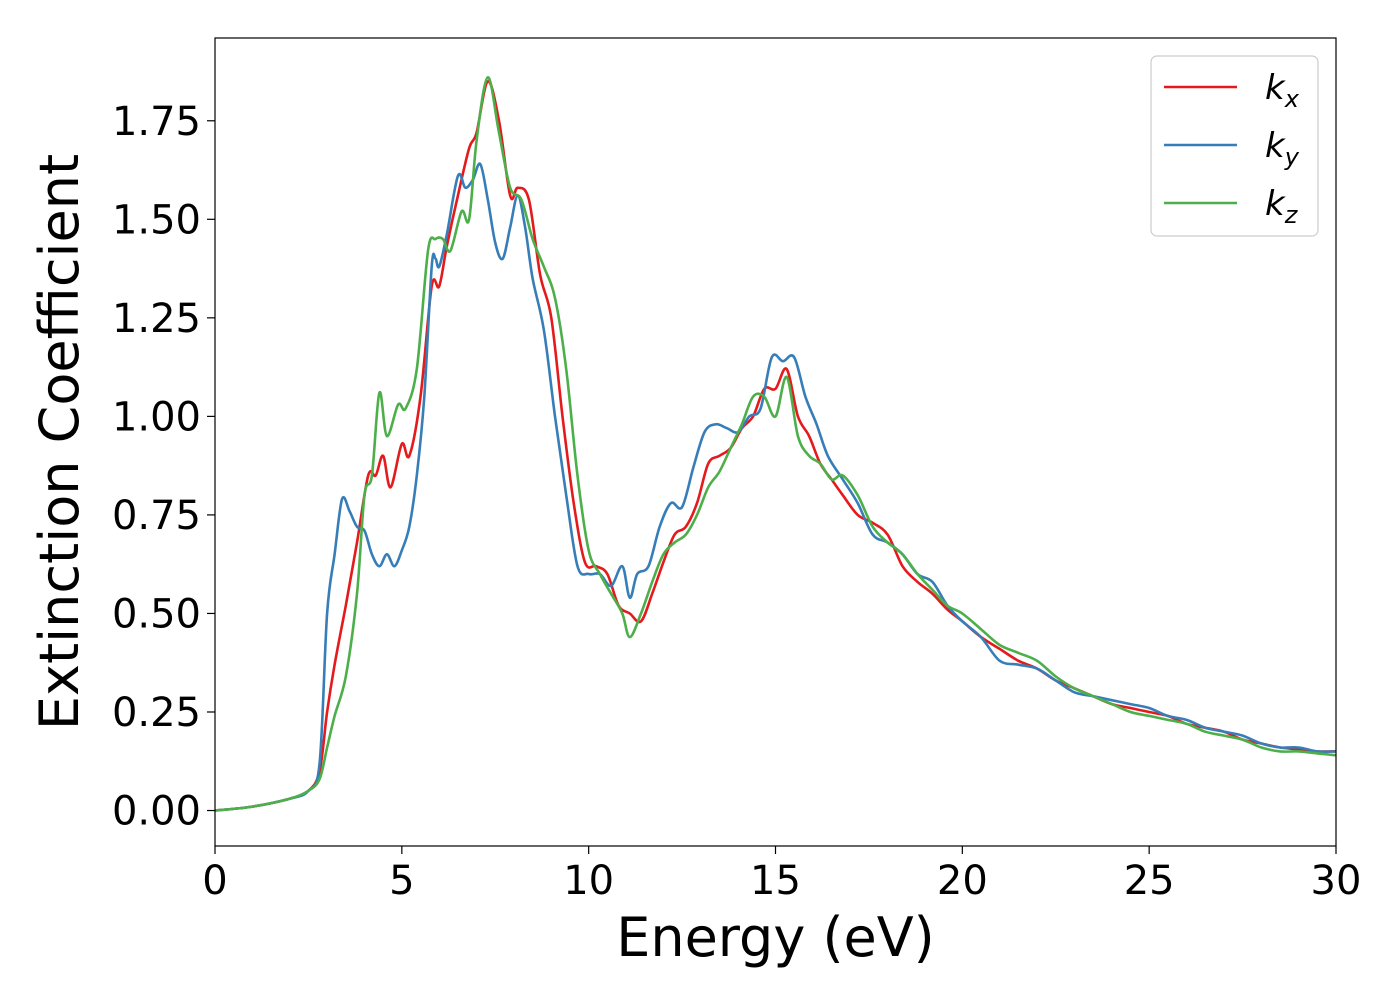 The height and width of the screenshot is (1000, 1400). What do you see at coordinates (401, 881) in the screenshot?
I see `x-tick-label: 5` at bounding box center [401, 881].